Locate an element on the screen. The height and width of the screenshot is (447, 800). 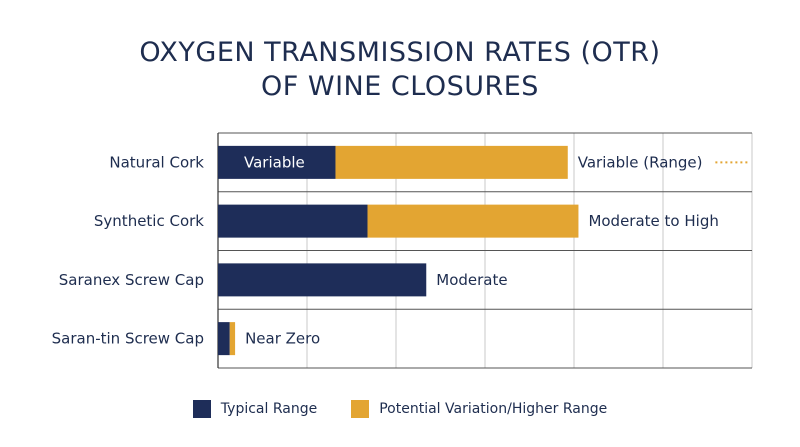
legend-swatch-potential is located at coordinates (360, 409).